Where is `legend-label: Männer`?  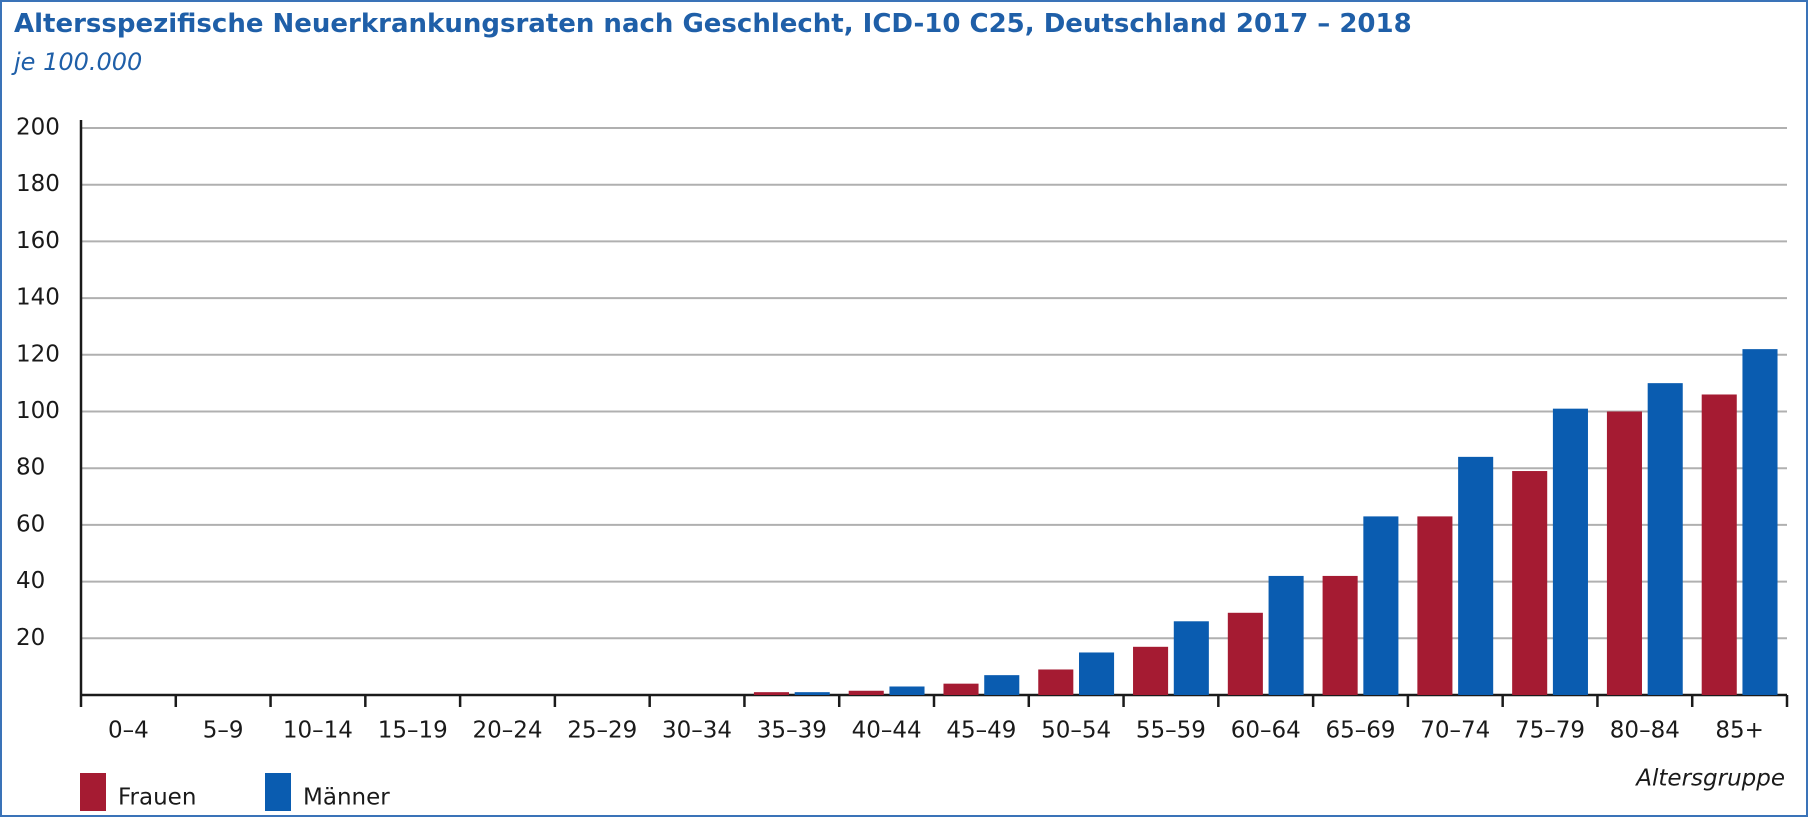 legend-label: Männer is located at coordinates (346, 798).